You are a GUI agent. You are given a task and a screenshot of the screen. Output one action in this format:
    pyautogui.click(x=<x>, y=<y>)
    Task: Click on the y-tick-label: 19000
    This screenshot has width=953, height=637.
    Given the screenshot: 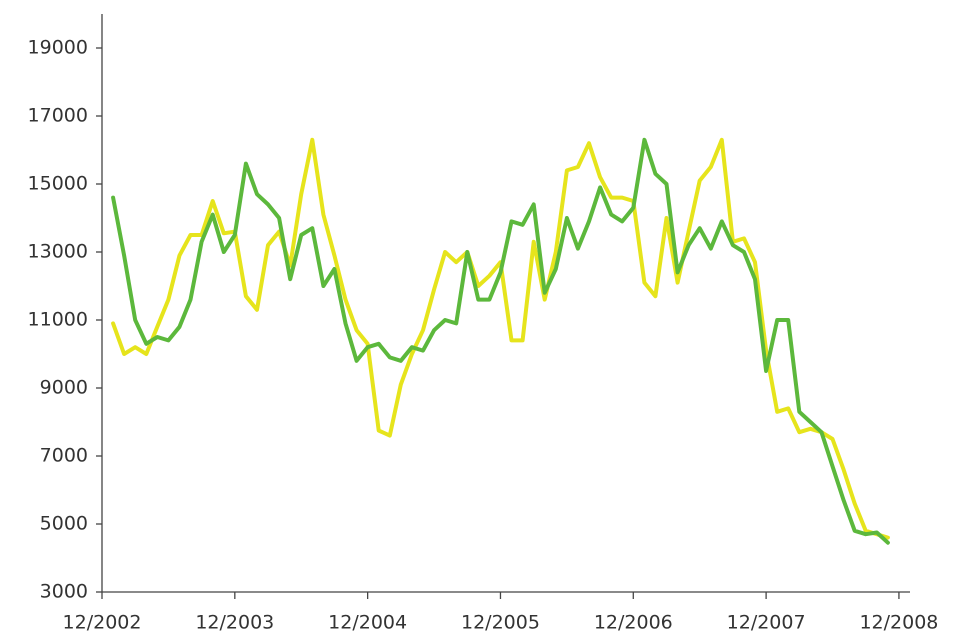 What is the action you would take?
    pyautogui.click(x=58, y=48)
    